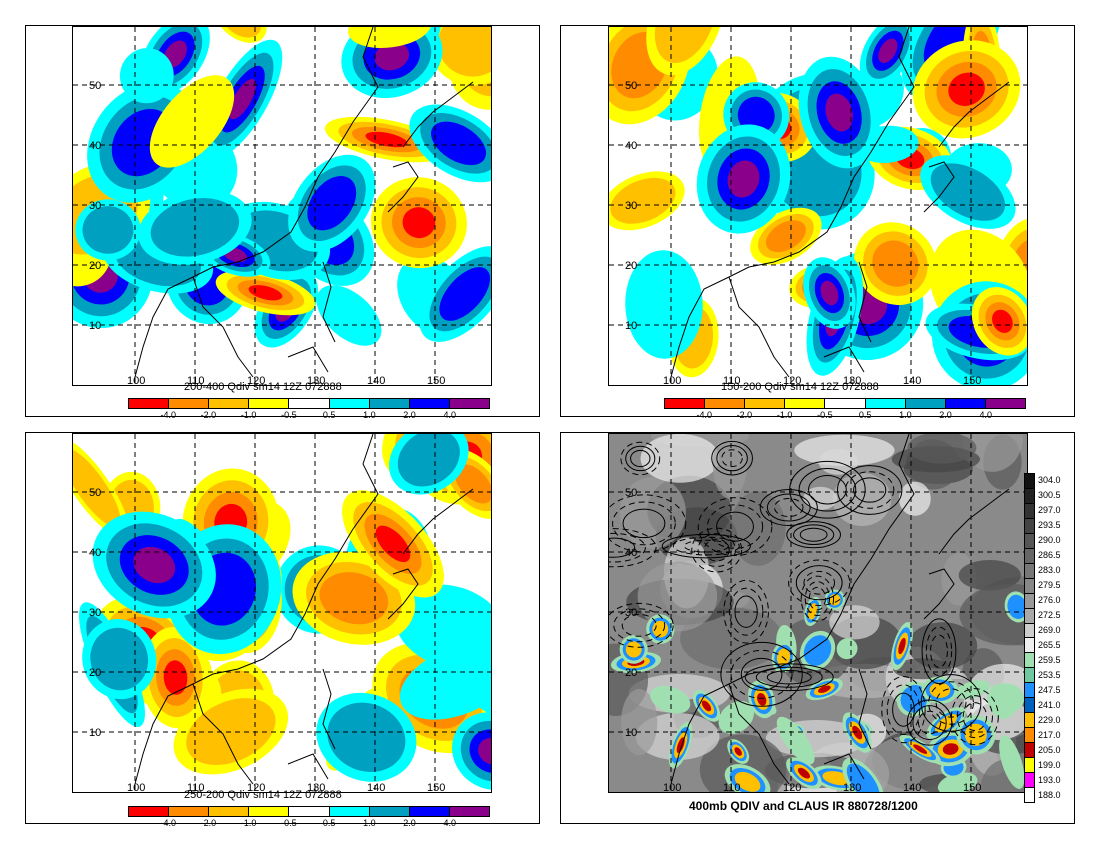 This screenshot has height=850, width=1100. Describe the element at coordinates (852, 787) in the screenshot. I see `lon-tick-label: 130` at that location.